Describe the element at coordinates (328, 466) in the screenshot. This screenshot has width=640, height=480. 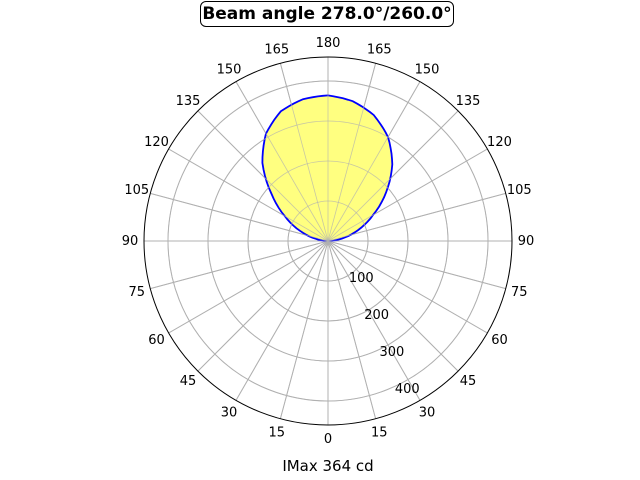
I see `x-axis-label: IMax 364 cd` at that location.